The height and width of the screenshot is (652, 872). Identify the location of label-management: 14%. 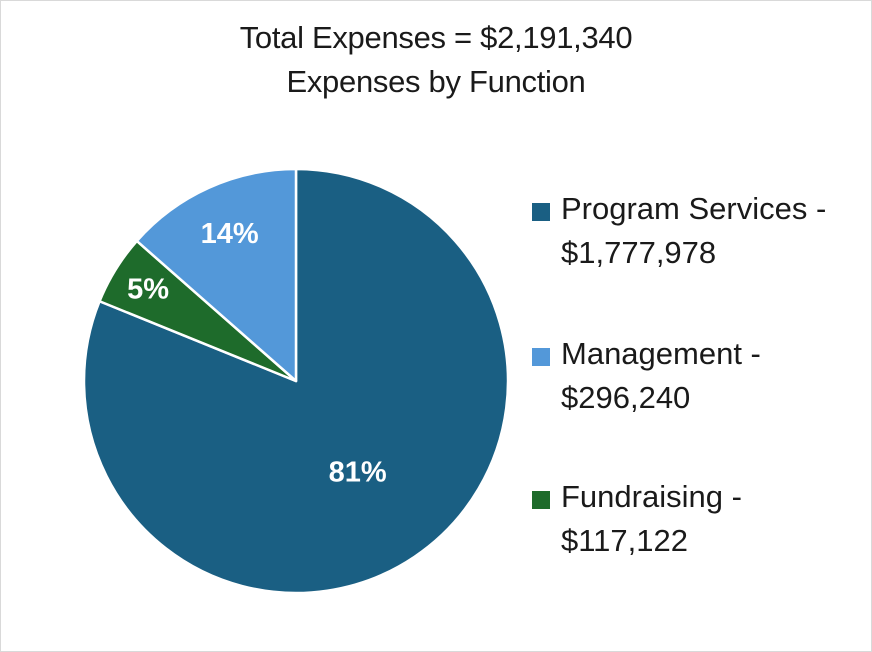
(230, 234).